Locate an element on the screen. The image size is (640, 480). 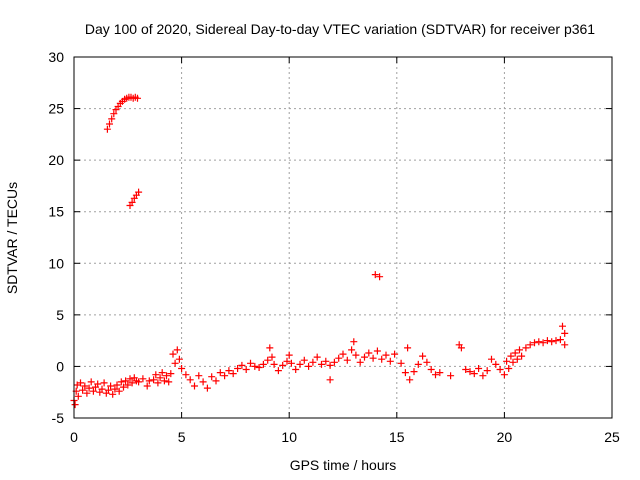
y-tick-label: 20 is located at coordinates (56, 160).